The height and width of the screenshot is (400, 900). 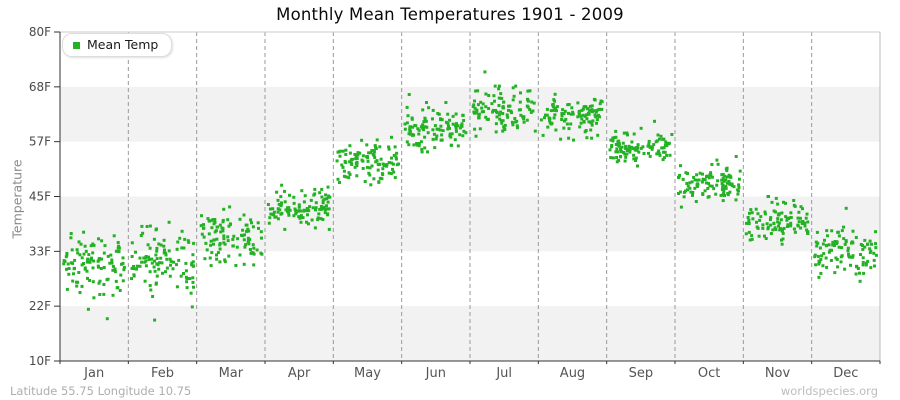 What do you see at coordinates (367, 373) in the screenshot?
I see `x-axis-month-label: May` at bounding box center [367, 373].